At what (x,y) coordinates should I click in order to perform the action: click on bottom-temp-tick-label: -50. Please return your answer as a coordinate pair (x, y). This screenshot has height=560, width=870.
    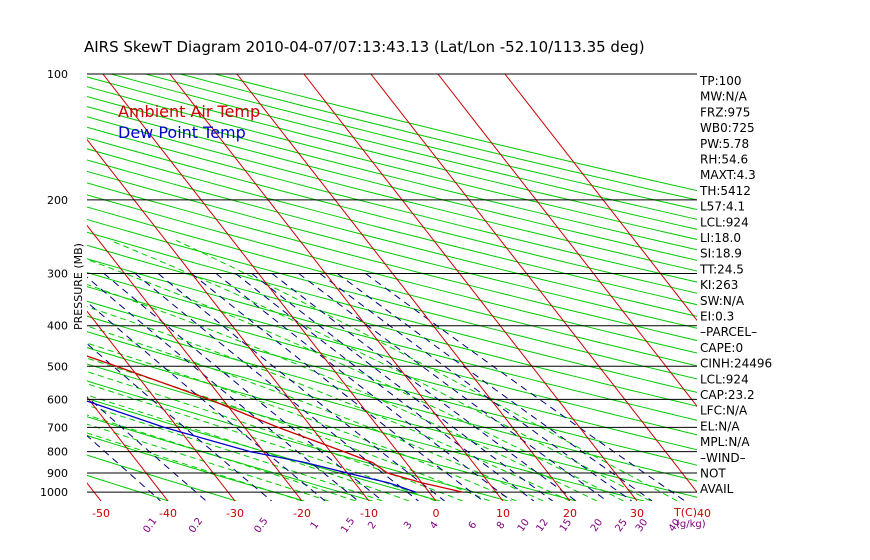
    Looking at the image, I should click on (101, 513).